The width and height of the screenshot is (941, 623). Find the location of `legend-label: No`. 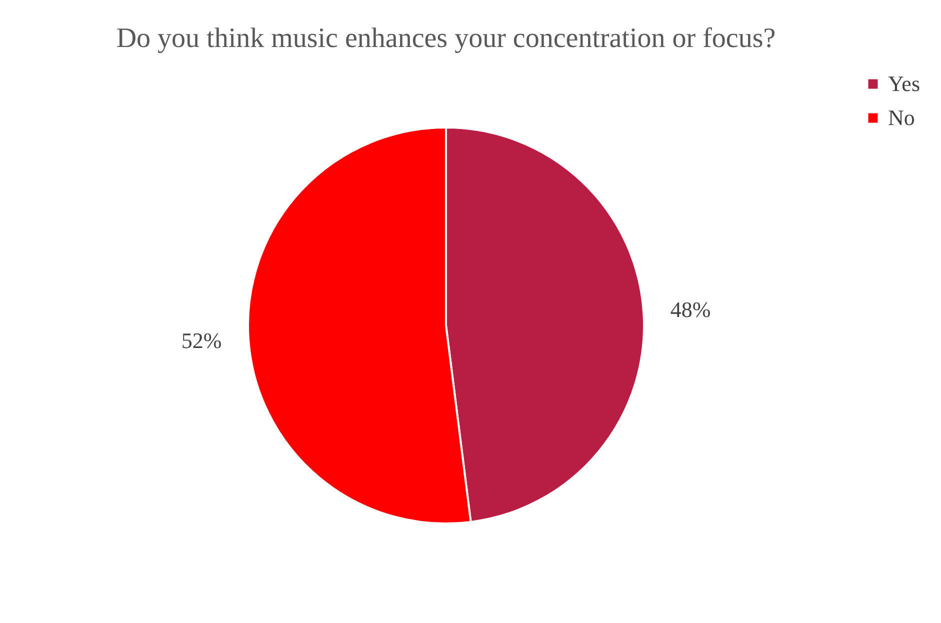

legend-label: No is located at coordinates (901, 117).